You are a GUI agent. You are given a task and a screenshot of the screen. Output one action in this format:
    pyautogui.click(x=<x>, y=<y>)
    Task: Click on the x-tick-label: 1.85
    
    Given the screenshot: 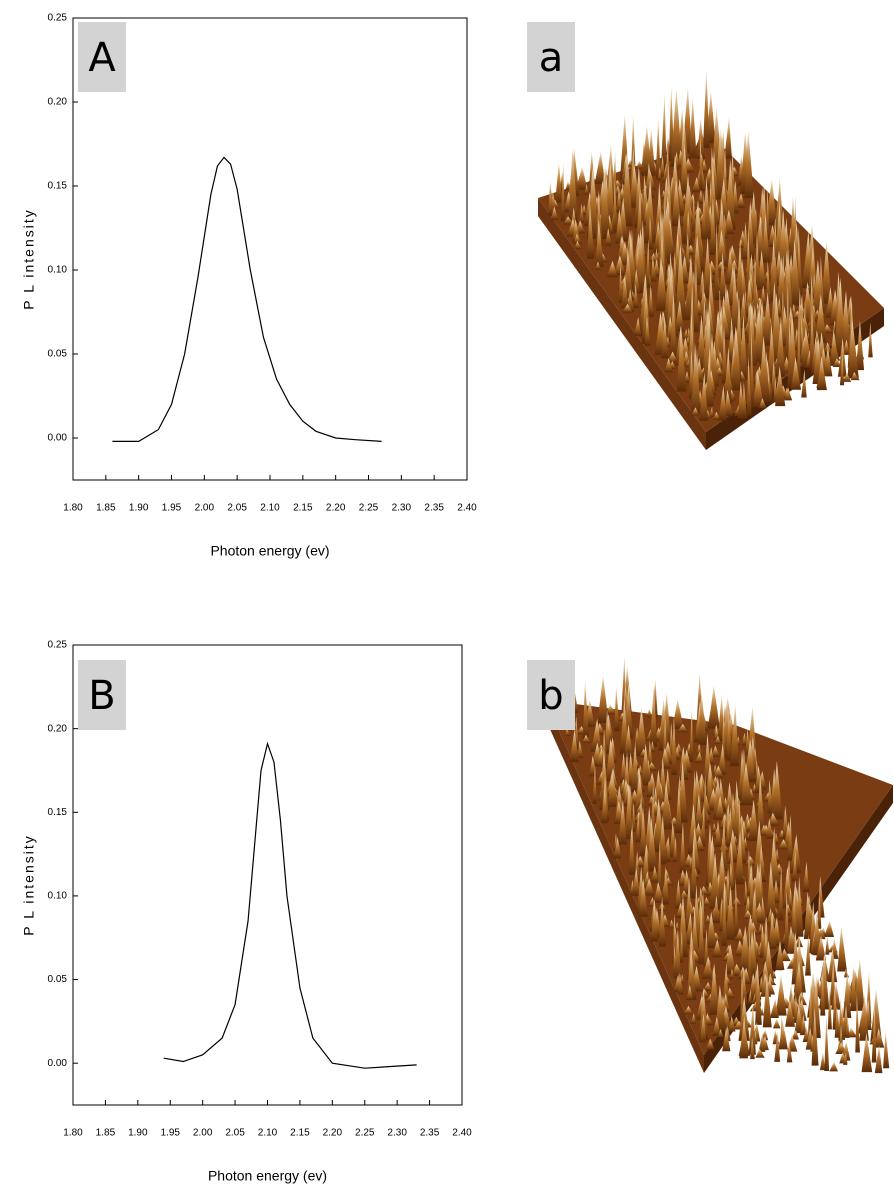 What is the action you would take?
    pyautogui.click(x=106, y=508)
    